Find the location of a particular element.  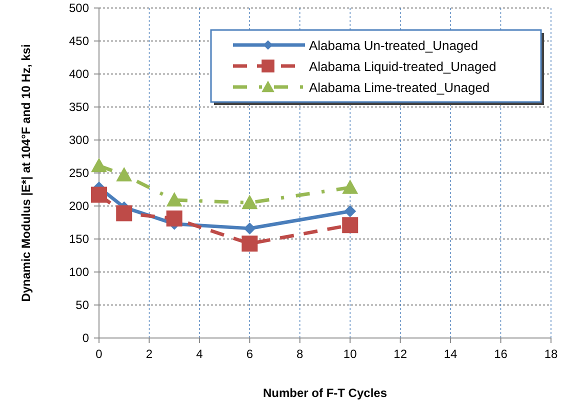

y-tick-label: 50 is located at coordinates (83, 305).